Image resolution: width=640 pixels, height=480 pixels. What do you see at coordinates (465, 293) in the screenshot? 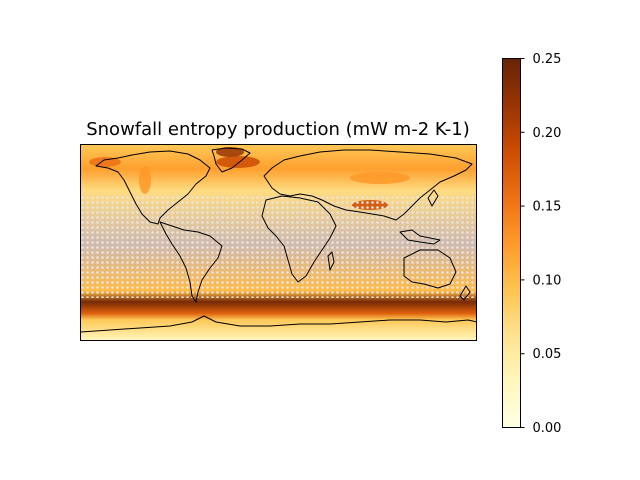
I see `coastline-new-zealand` at bounding box center [465, 293].